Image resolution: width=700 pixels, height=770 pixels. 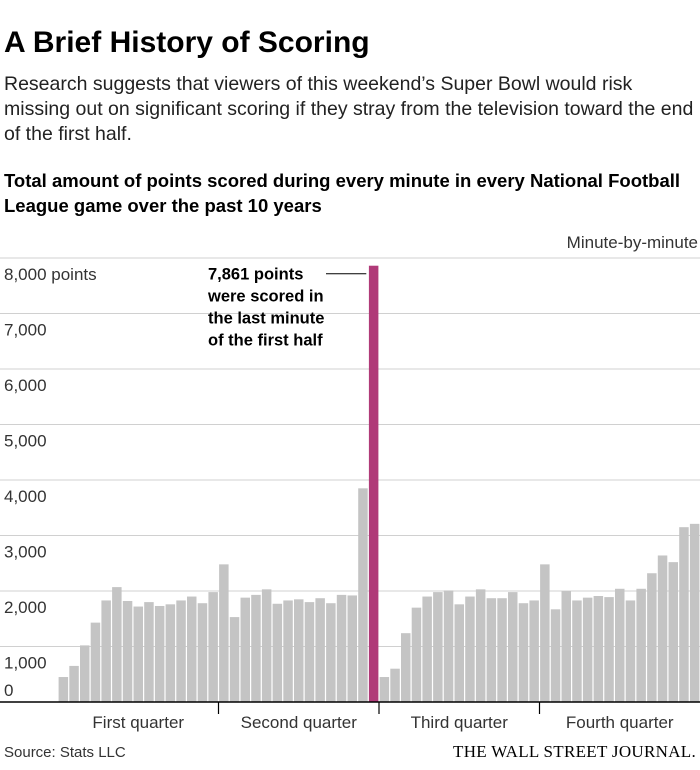 What do you see at coordinates (373, 483) in the screenshot?
I see `bar-highlight` at bounding box center [373, 483].